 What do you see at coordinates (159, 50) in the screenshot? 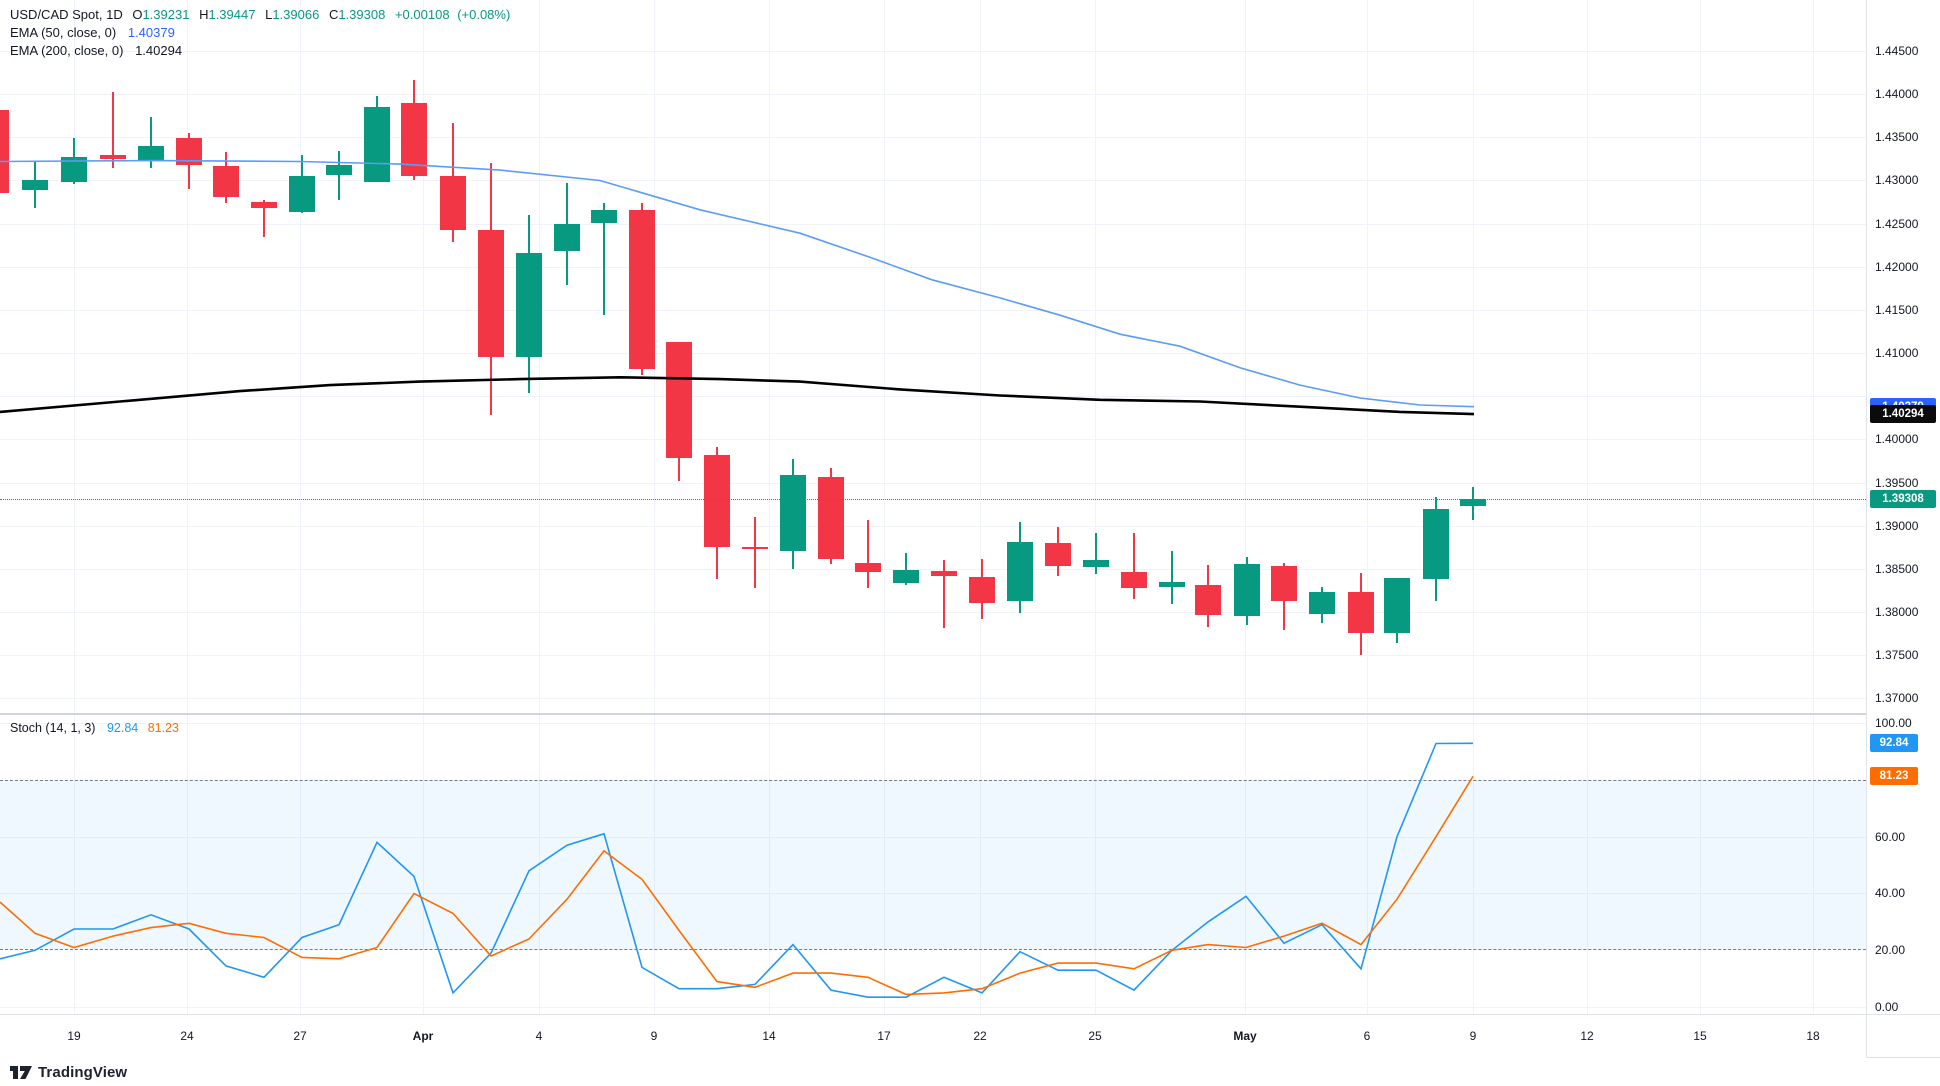
I see `ema200-value: 1.40294` at bounding box center [159, 50].